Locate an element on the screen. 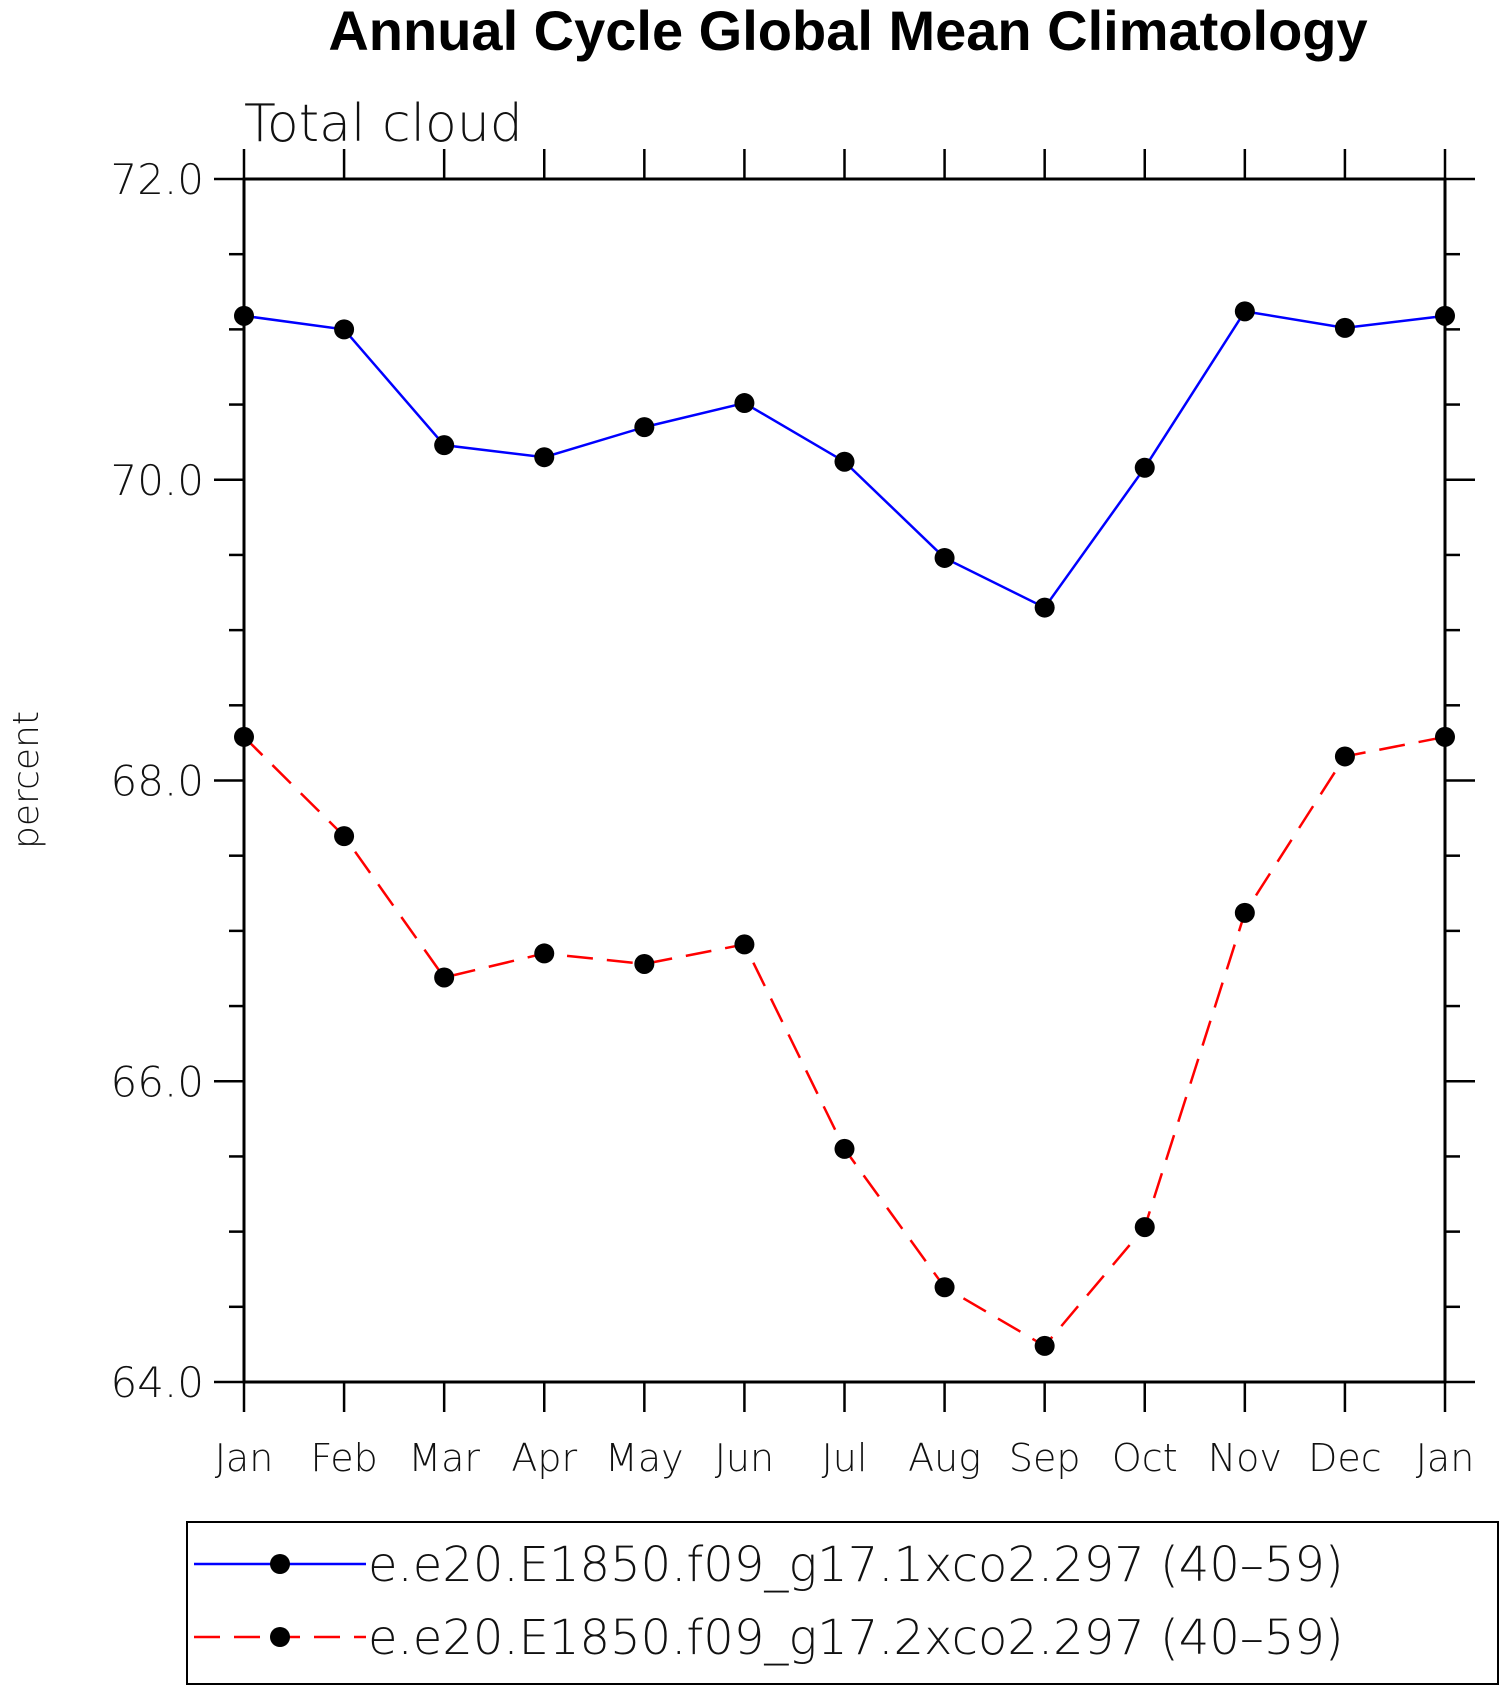  chart-subtitle: Total cloud is located at coordinates (383, 124).